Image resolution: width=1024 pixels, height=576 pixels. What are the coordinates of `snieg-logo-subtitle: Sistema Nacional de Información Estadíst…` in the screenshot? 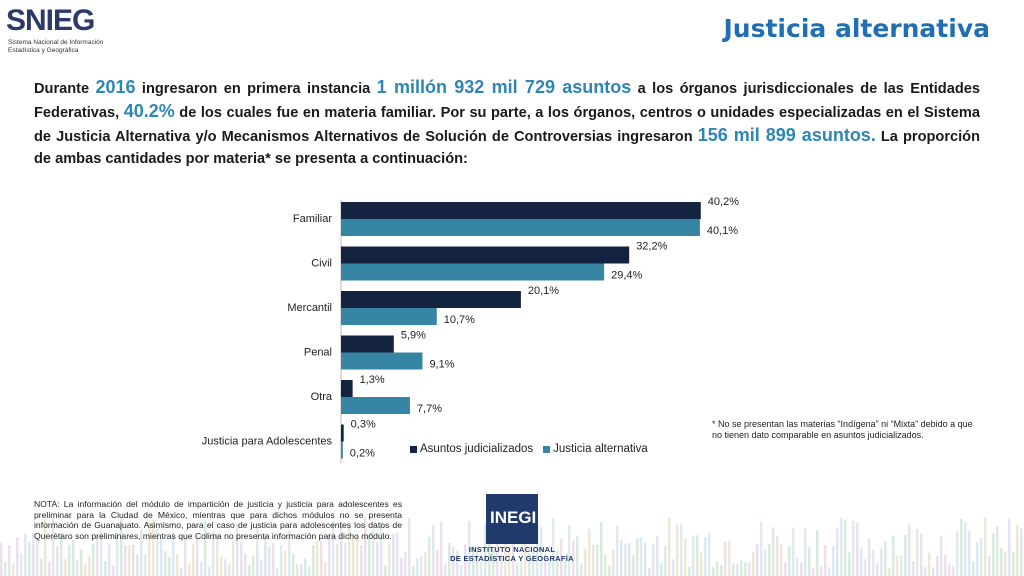 It's located at (56, 46).